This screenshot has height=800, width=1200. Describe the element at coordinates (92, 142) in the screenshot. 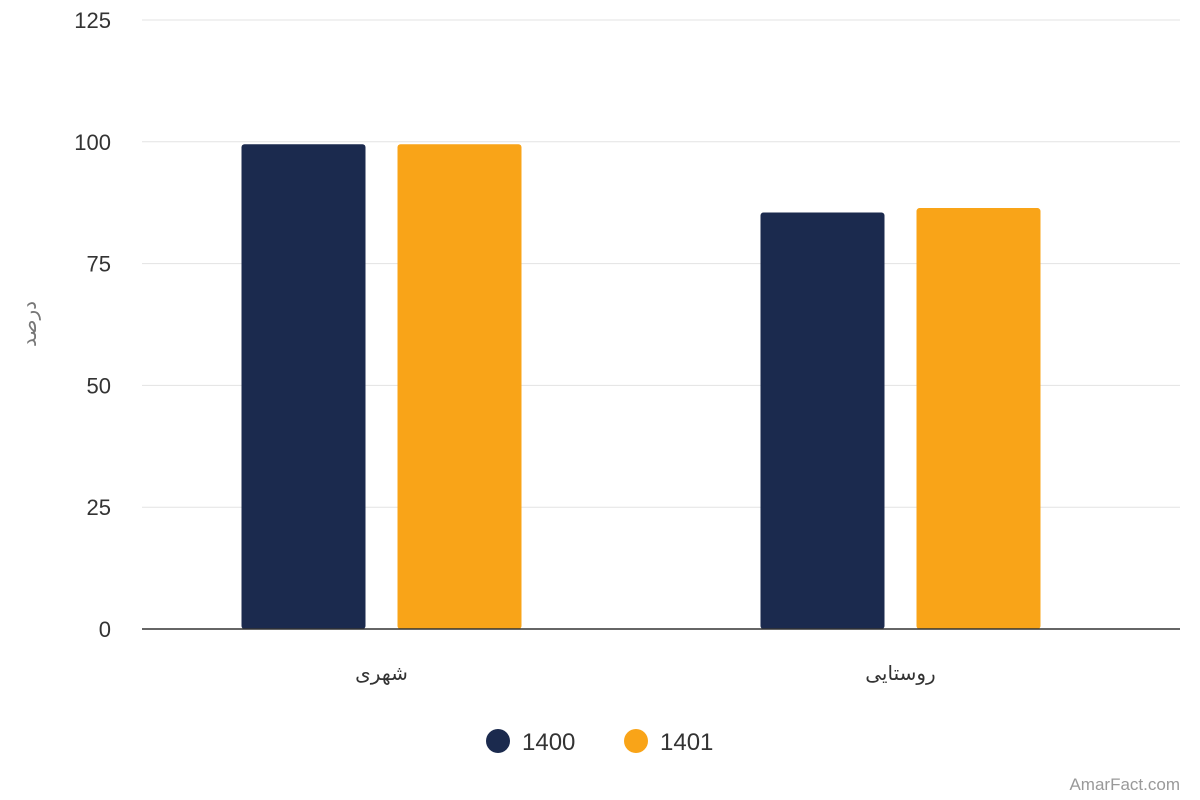

I see `y-tick-label: 100` at that location.